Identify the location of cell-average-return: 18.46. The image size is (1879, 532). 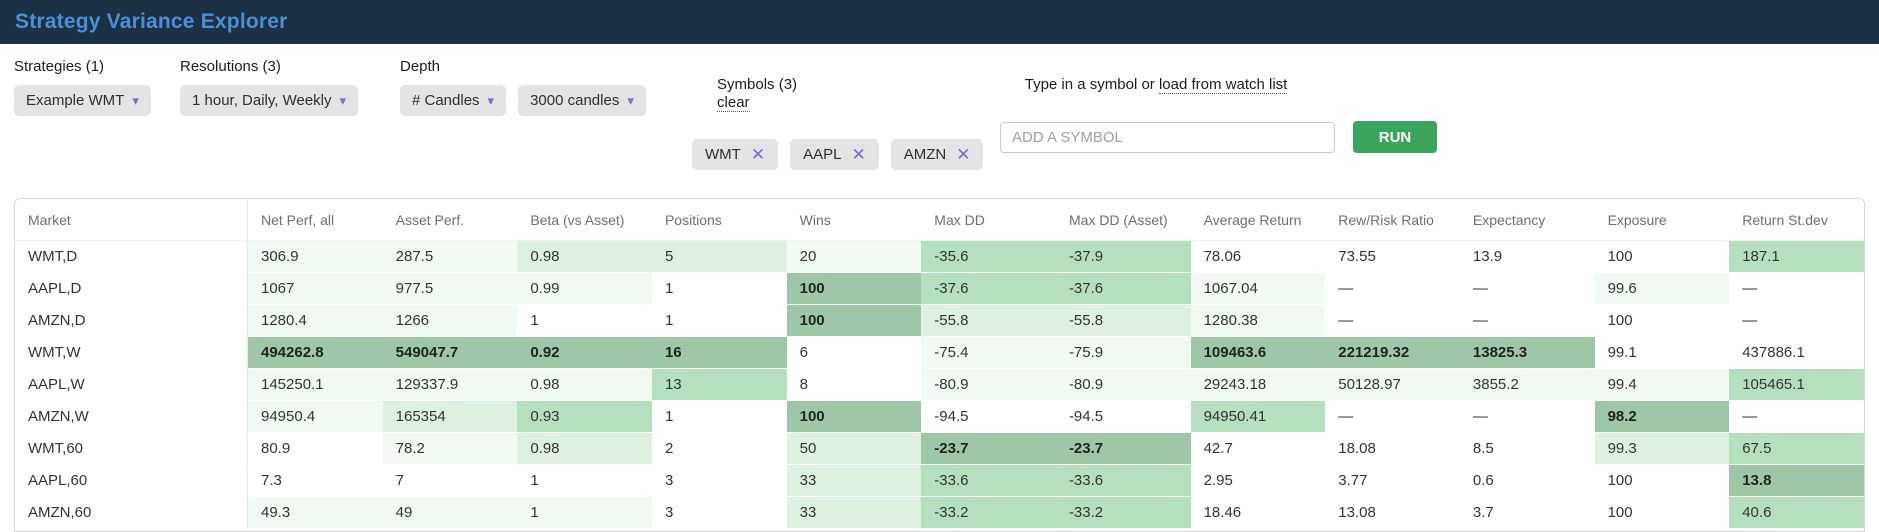
(1258, 513).